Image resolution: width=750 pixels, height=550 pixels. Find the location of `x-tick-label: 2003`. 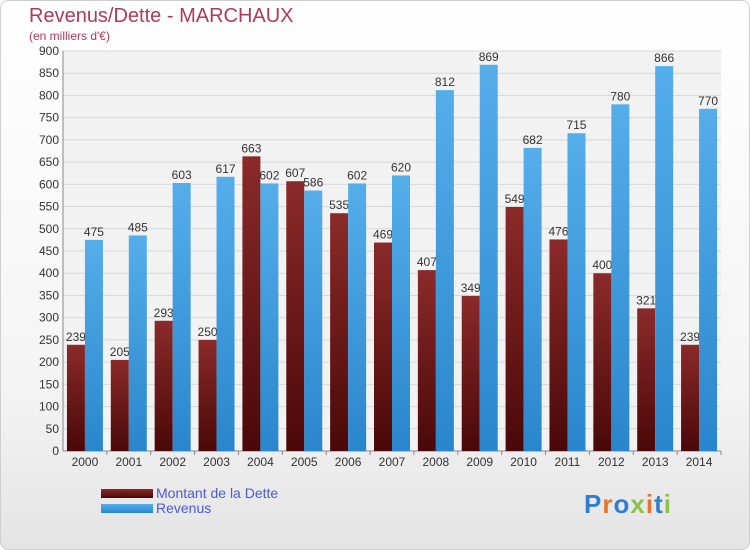

x-tick-label: 2003 is located at coordinates (216, 462).